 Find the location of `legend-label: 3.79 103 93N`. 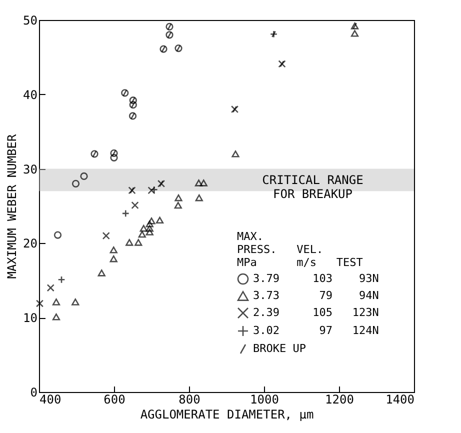

legend-label: 3.79 103 93N is located at coordinates (316, 278).